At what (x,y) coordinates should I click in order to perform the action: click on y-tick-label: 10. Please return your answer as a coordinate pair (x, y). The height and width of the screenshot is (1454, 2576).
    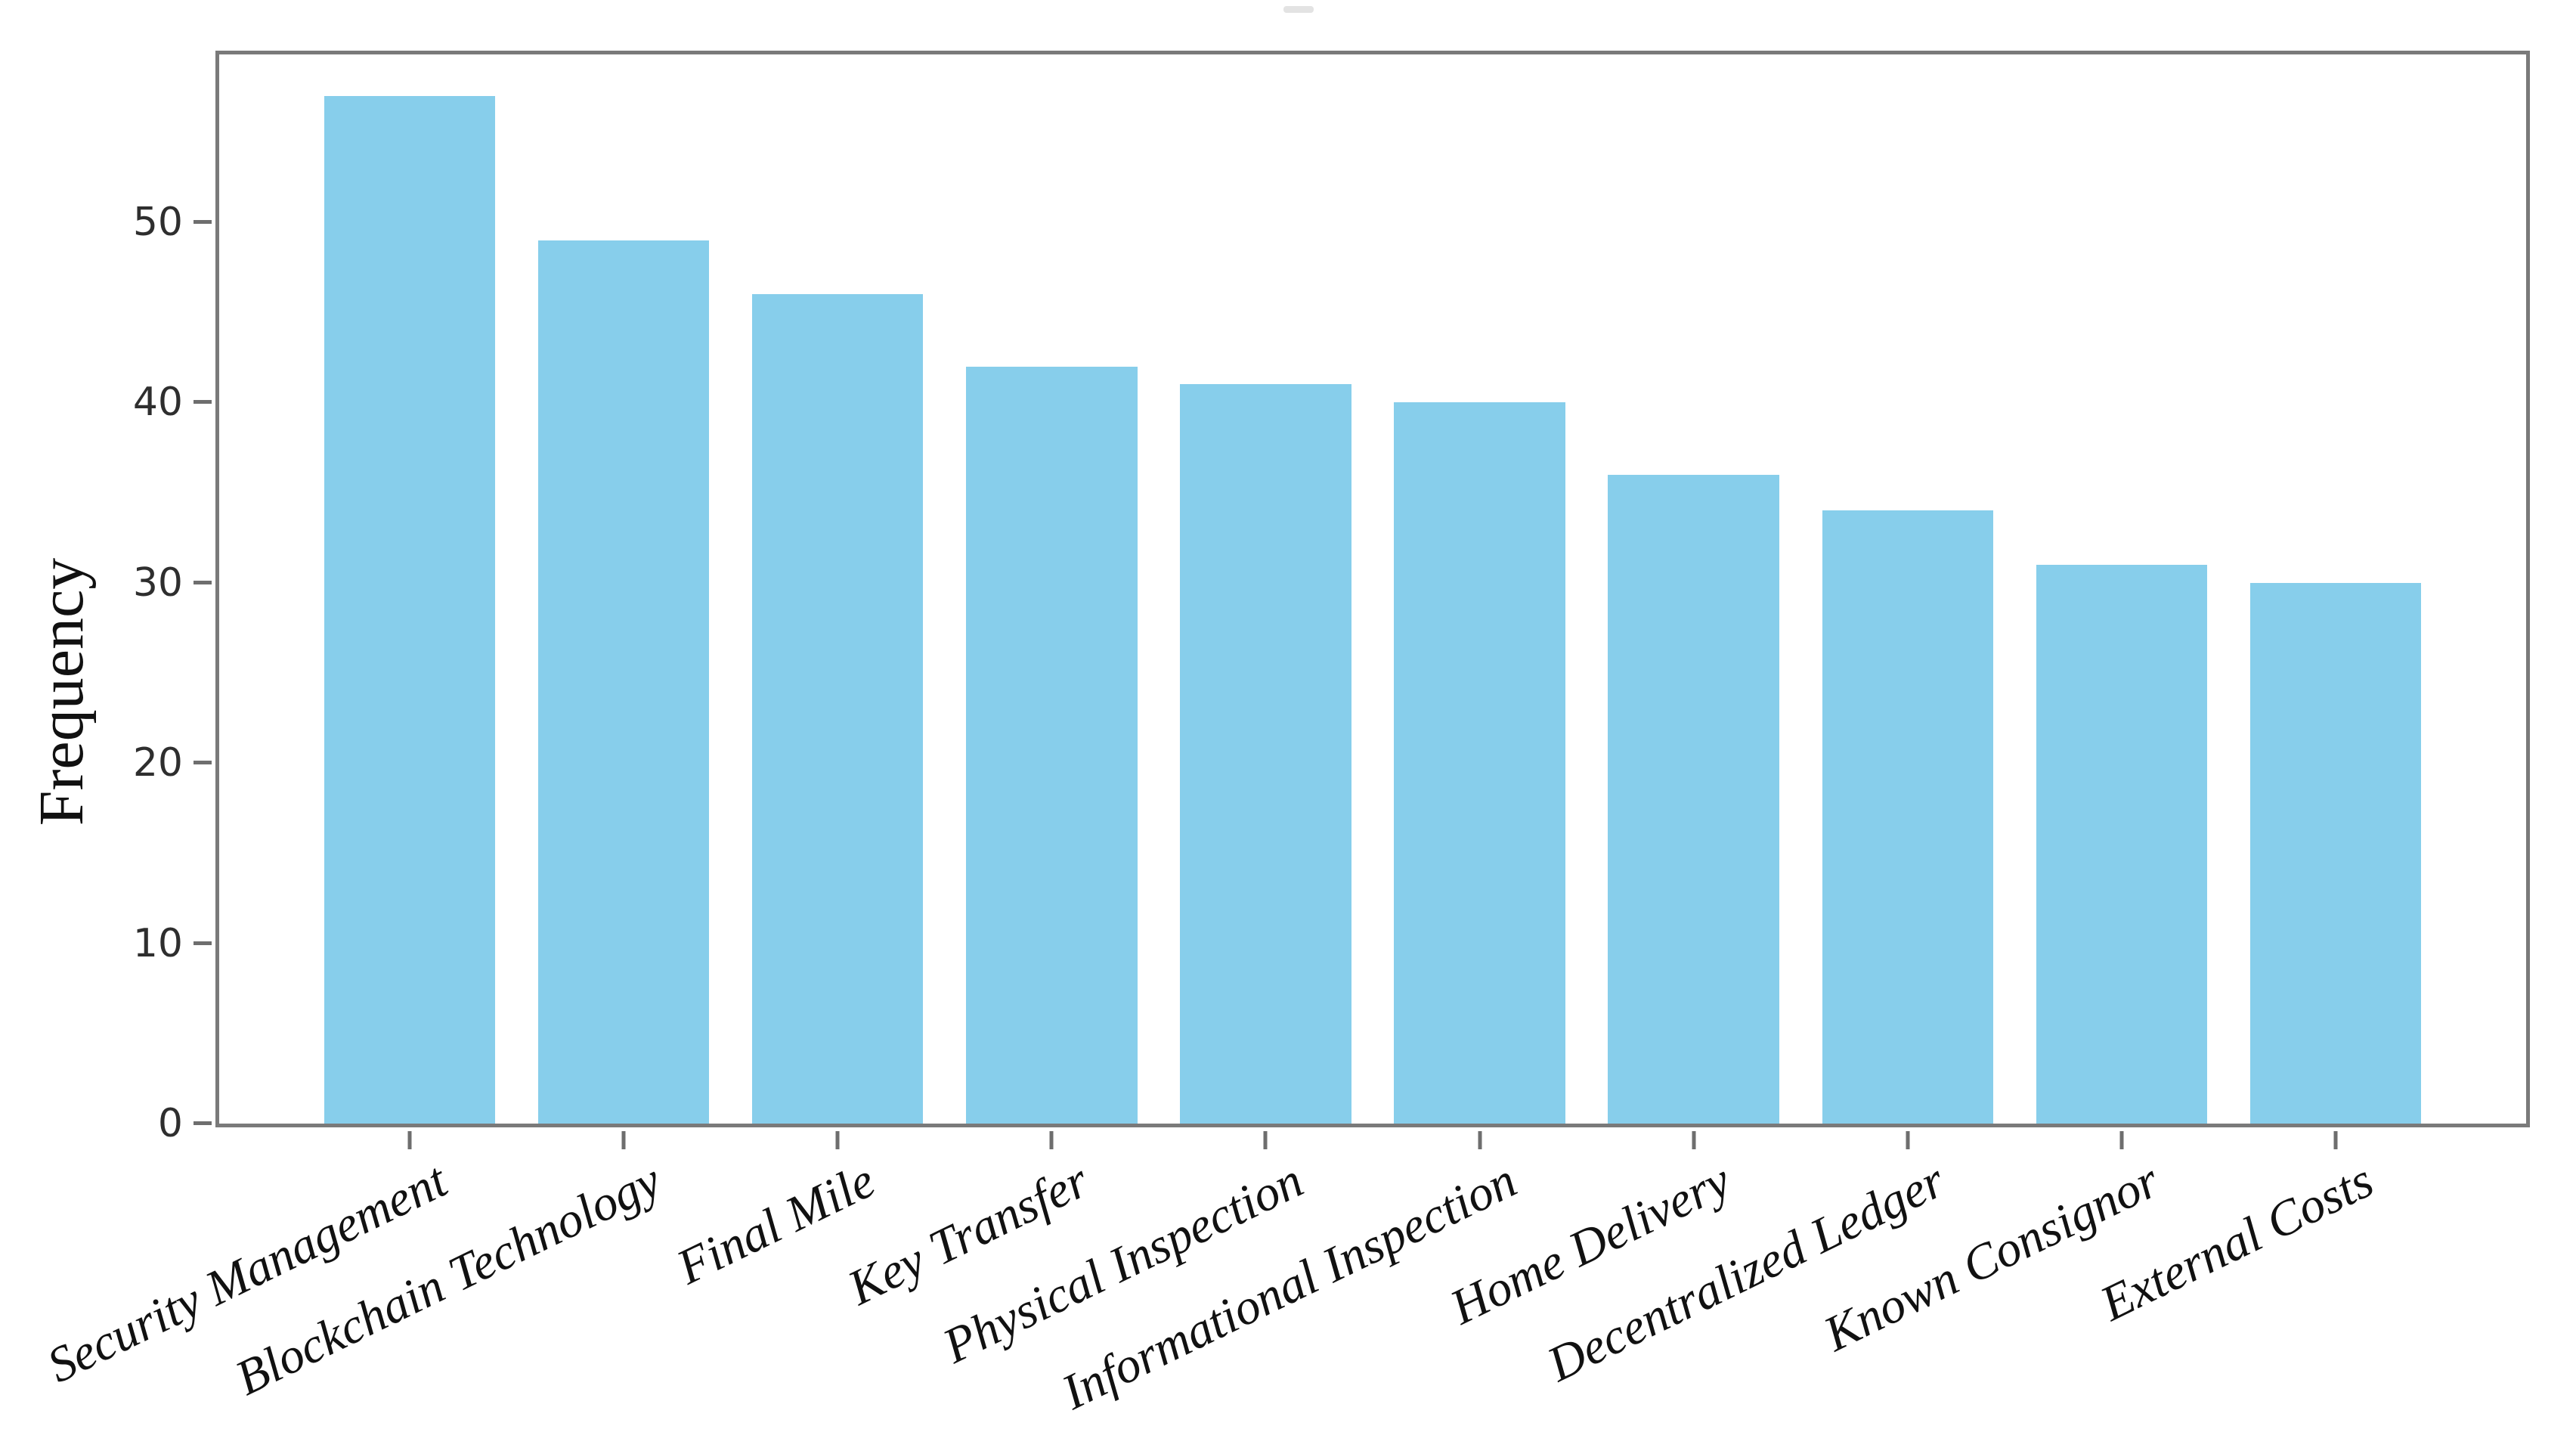
    Looking at the image, I should click on (157, 943).